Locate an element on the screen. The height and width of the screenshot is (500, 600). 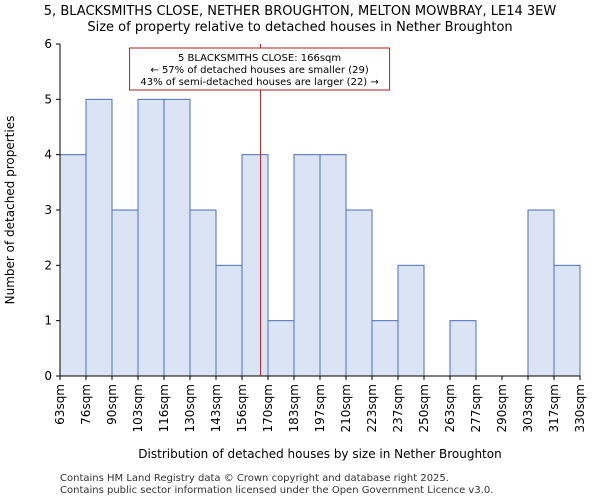
bar-90sqm is located at coordinates (125, 293).